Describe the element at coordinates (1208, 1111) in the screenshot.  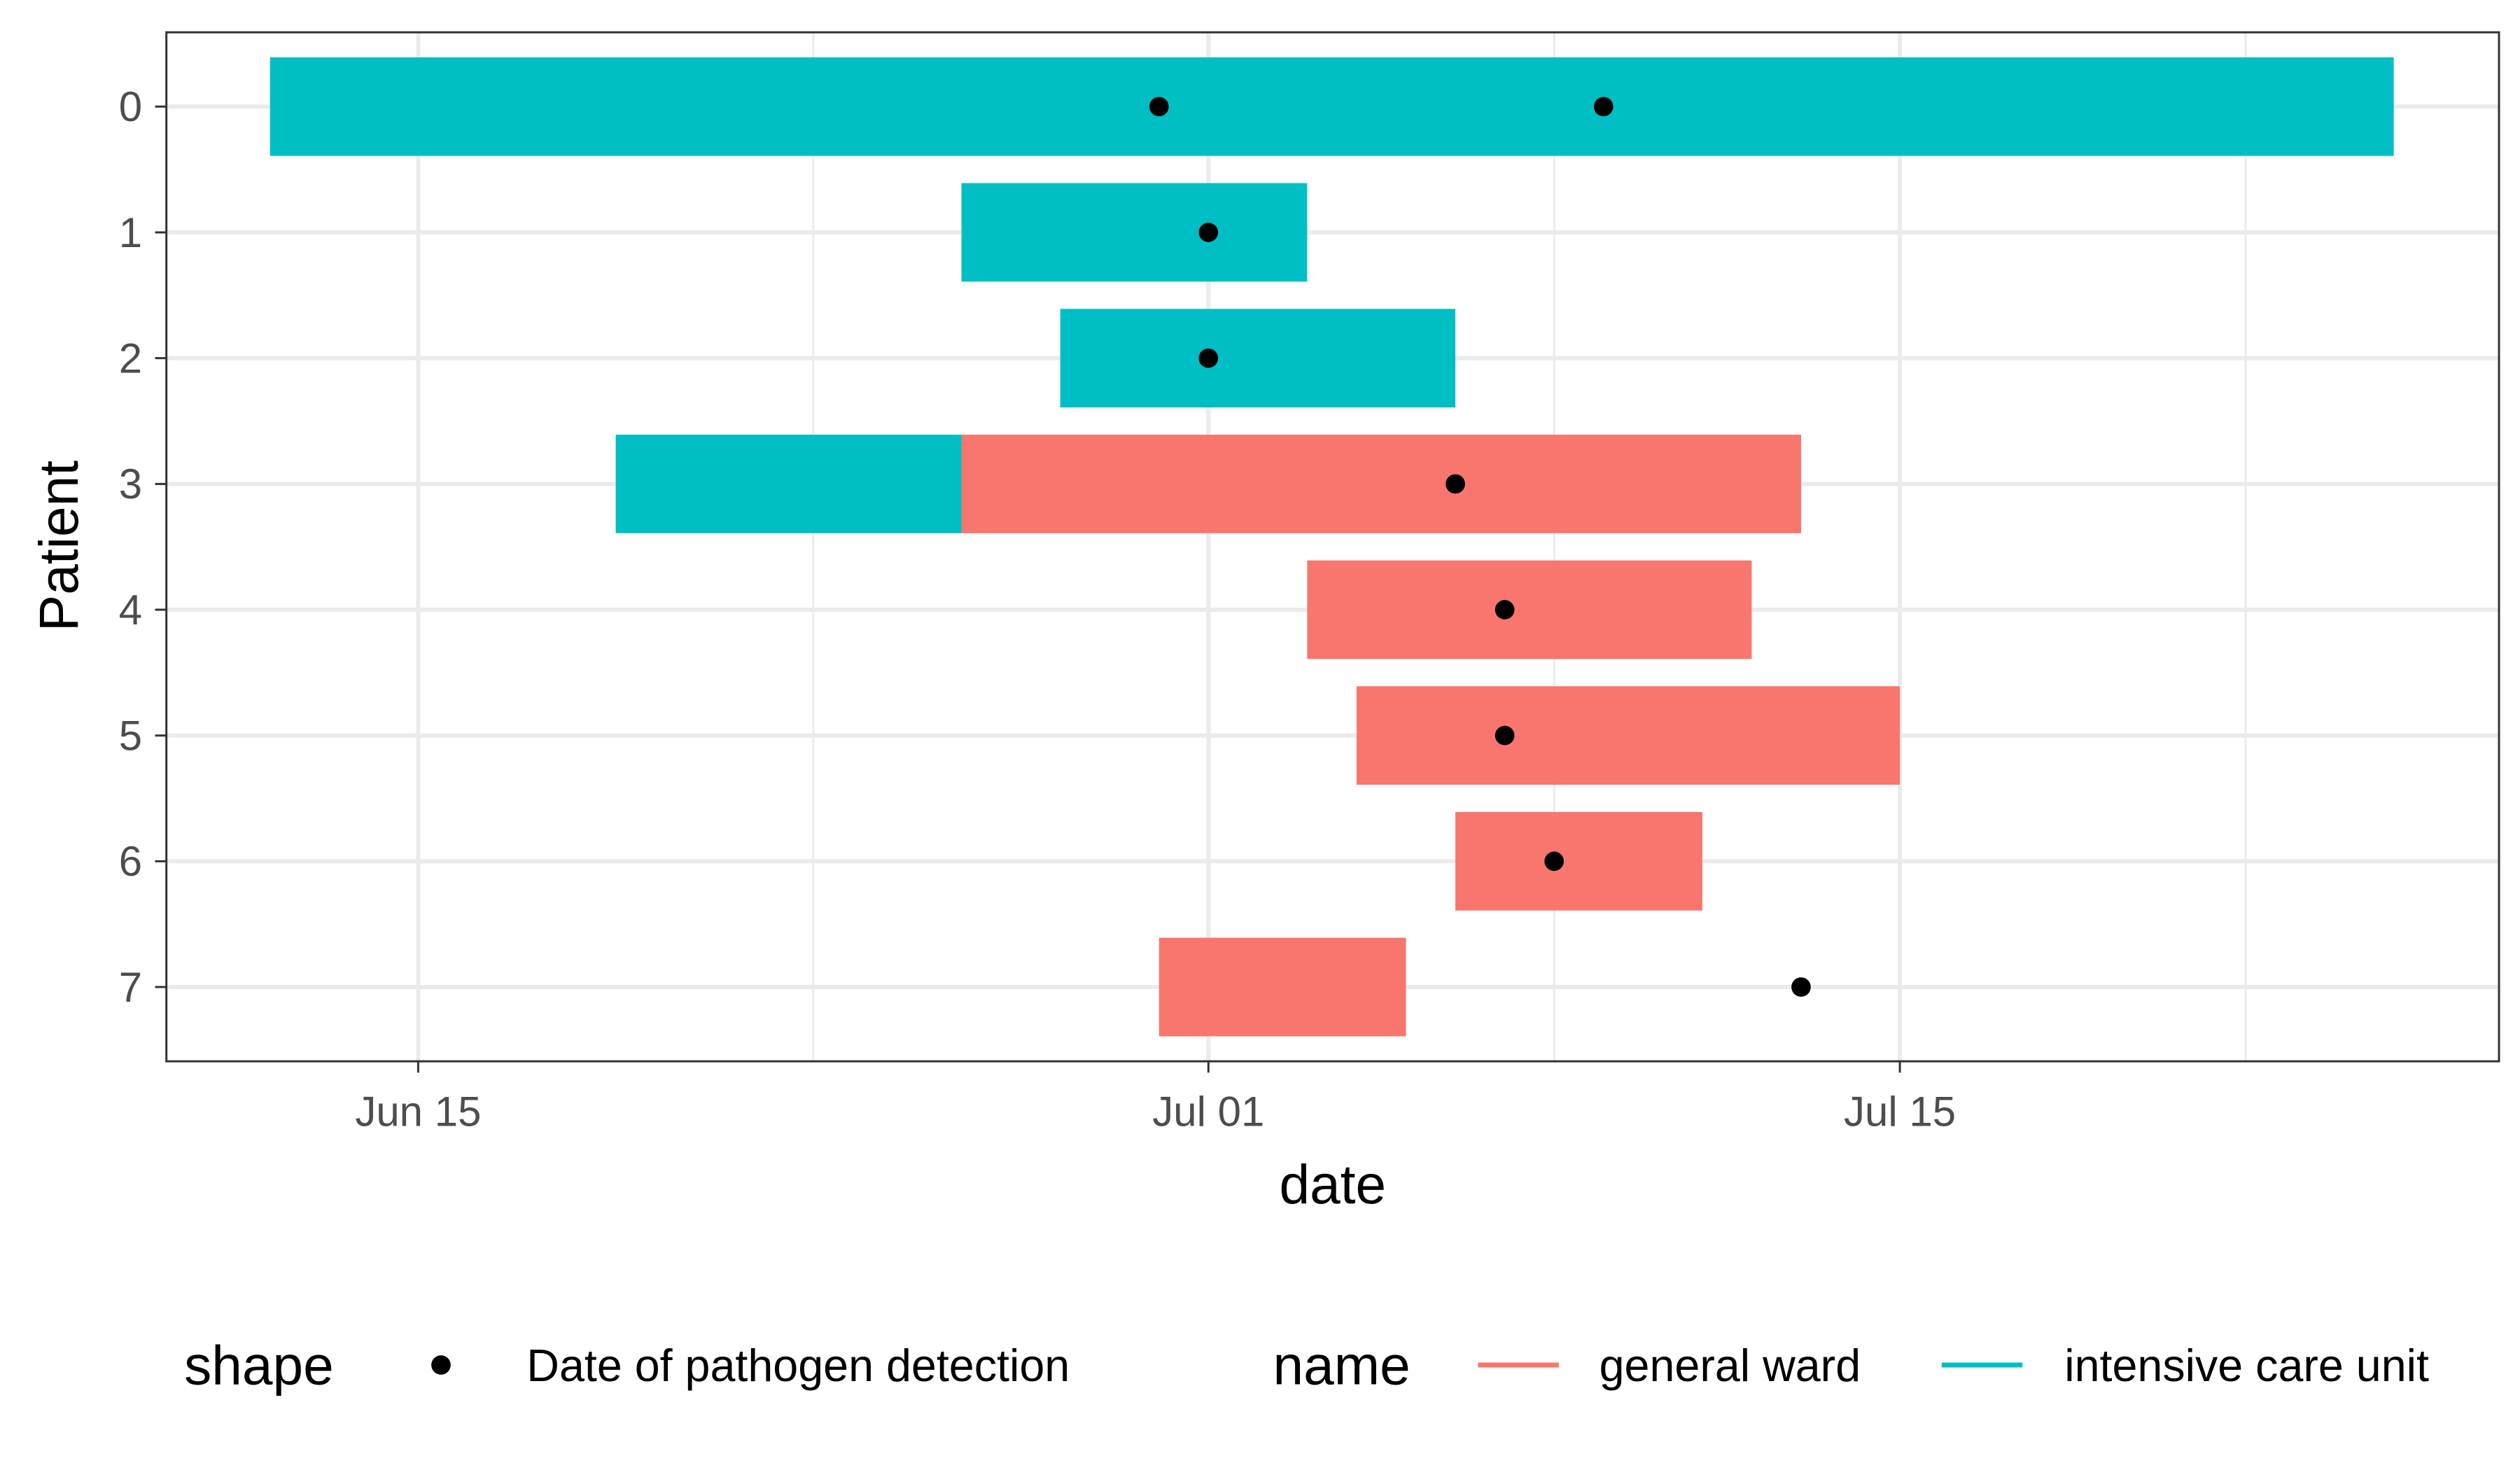
I see `x-tick-label: Jul 01` at that location.